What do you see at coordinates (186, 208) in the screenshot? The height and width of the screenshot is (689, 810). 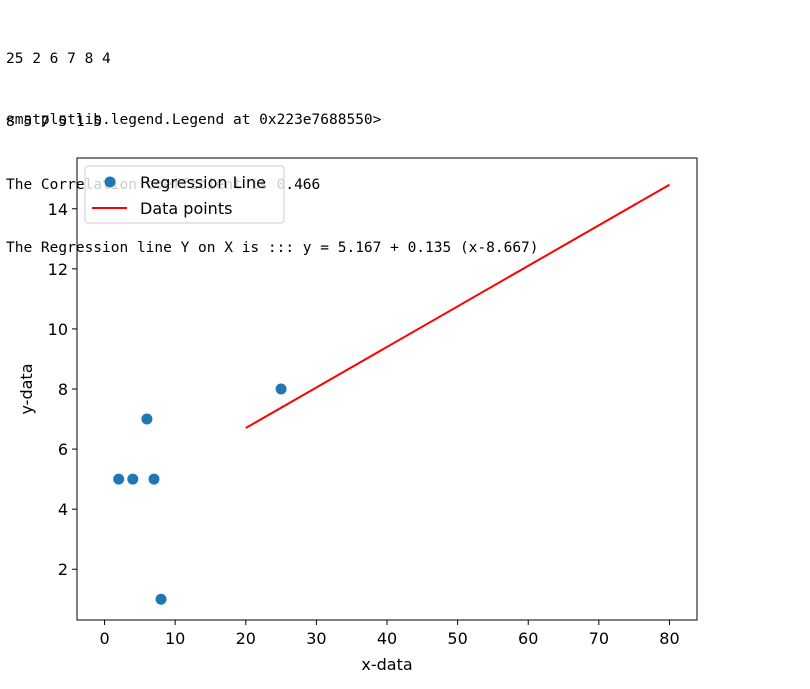 I see `legend-label-line: Data points` at bounding box center [186, 208].